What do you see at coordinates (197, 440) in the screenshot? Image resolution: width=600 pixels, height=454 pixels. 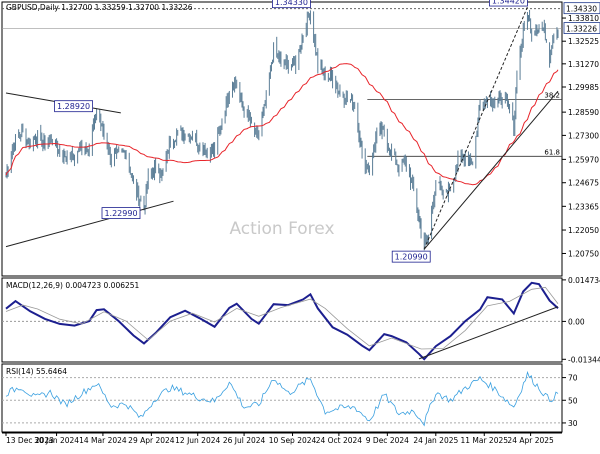 I see `time-axis-label: 12 Jun 2024` at bounding box center [197, 440].